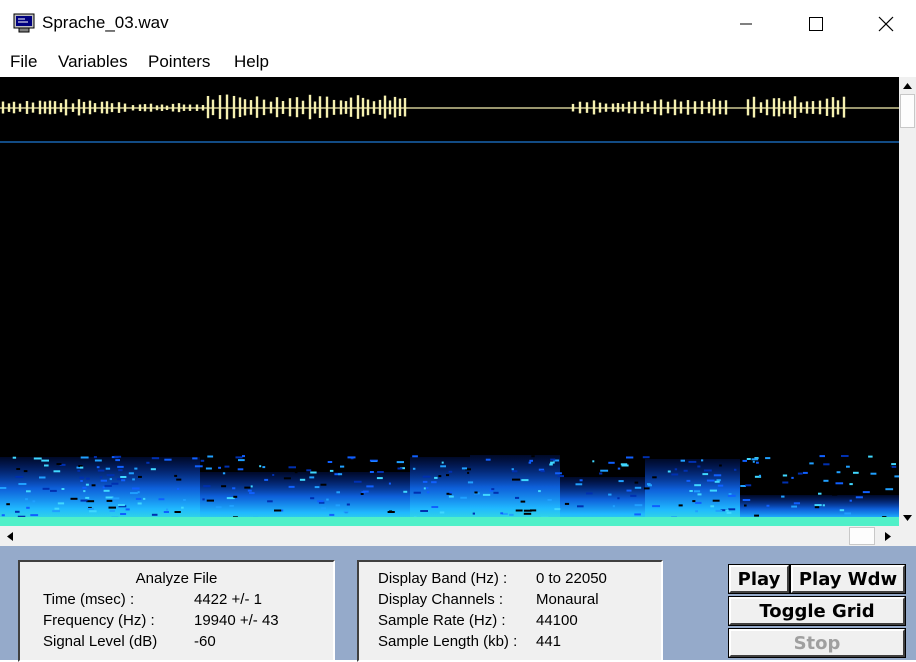 The width and height of the screenshot is (916, 662). Describe the element at coordinates (817, 643) in the screenshot. I see `stop-button: Stop` at that location.